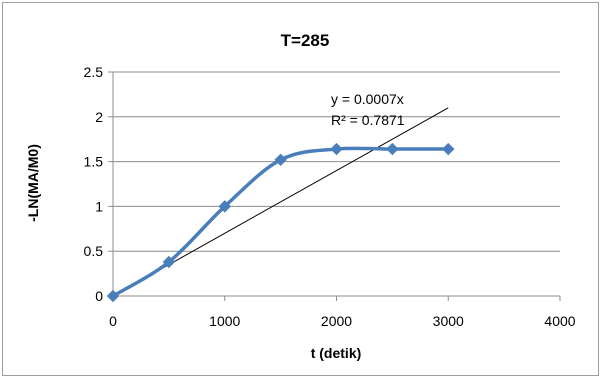 This screenshot has height=379, width=602. I want to click on y-tick-label: 0.5, so click(94, 251).